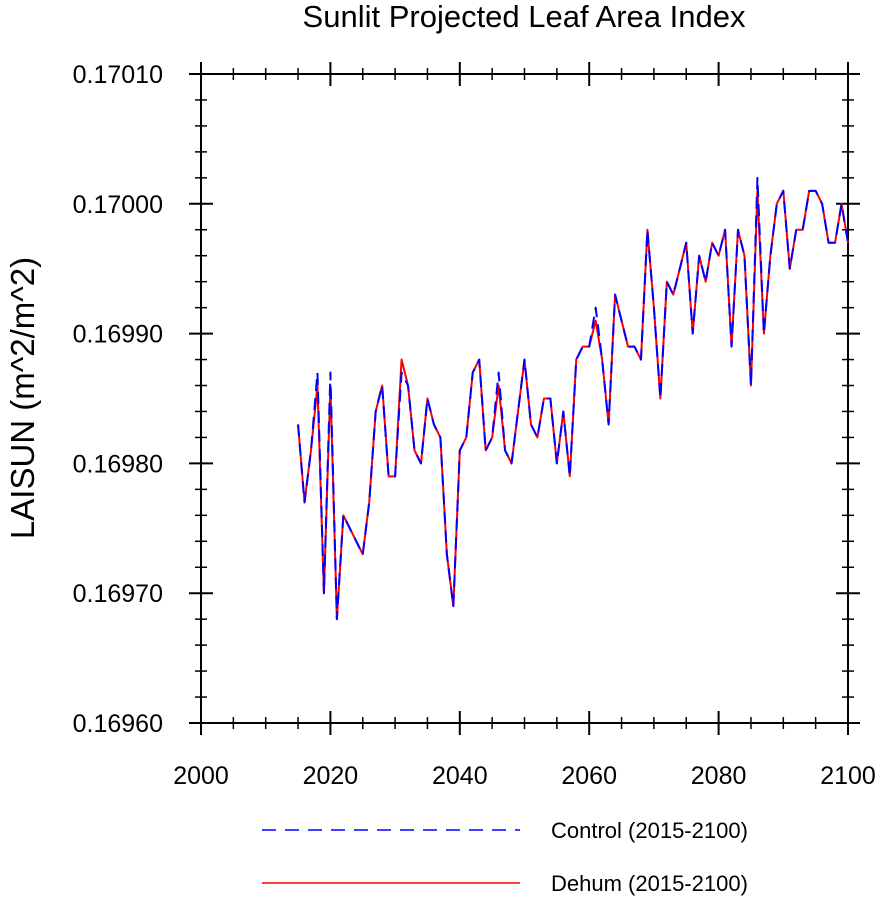 The image size is (881, 902). What do you see at coordinates (649, 883) in the screenshot?
I see `legend-label-dehum: Dehum (2015-2100)` at bounding box center [649, 883].